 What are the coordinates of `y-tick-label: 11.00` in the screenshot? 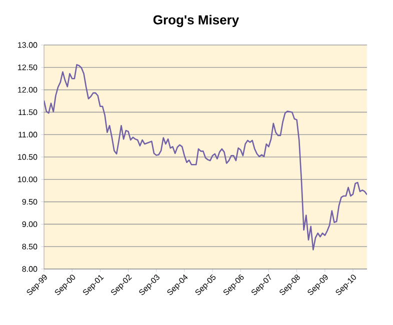 It's located at (28, 135).